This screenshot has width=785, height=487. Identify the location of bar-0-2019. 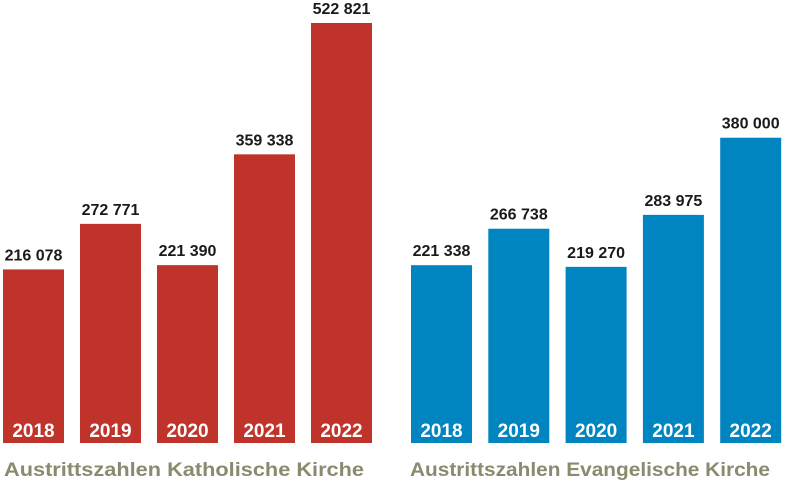
(110, 333).